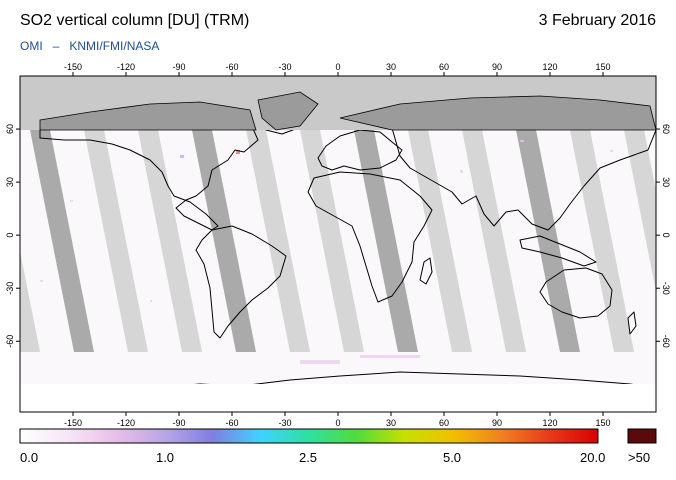  I want to click on colorbar-label: 1.0, so click(165, 457).